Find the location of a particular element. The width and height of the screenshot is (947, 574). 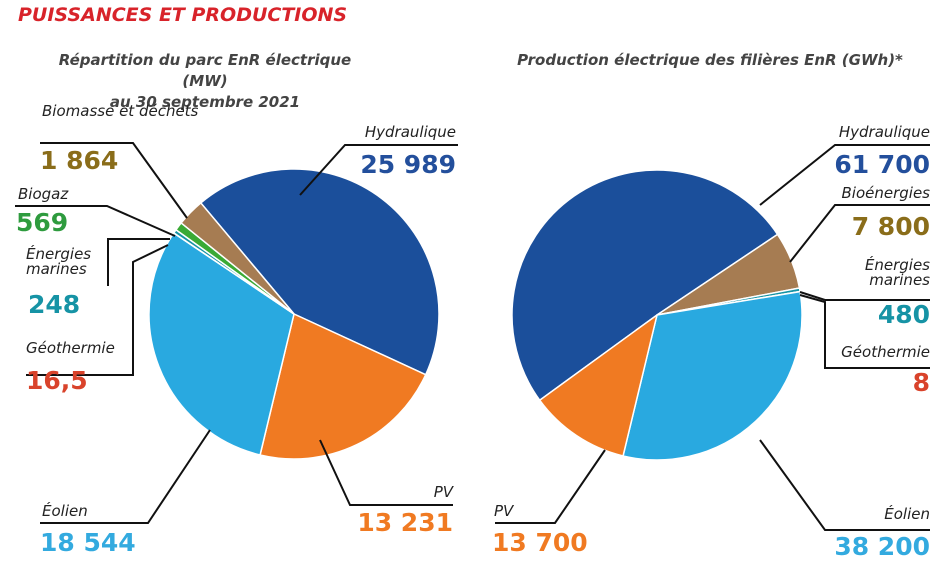

value-biomasse: 1 864 is located at coordinates (79, 160).